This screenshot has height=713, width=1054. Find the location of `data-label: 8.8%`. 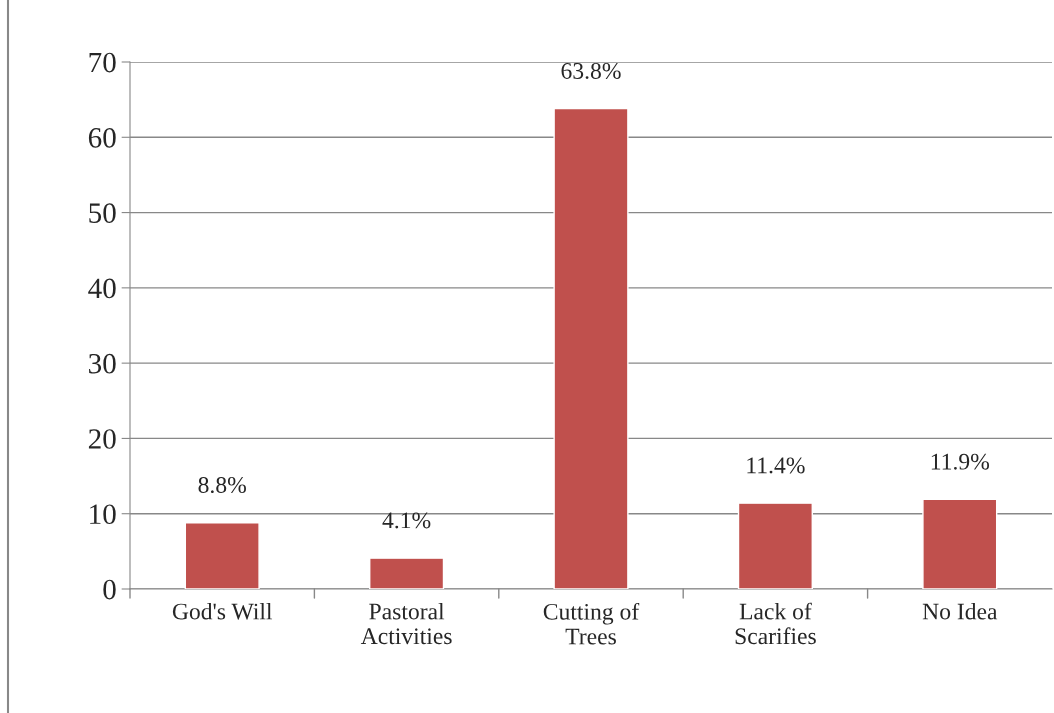

data-label: 8.8% is located at coordinates (222, 485).